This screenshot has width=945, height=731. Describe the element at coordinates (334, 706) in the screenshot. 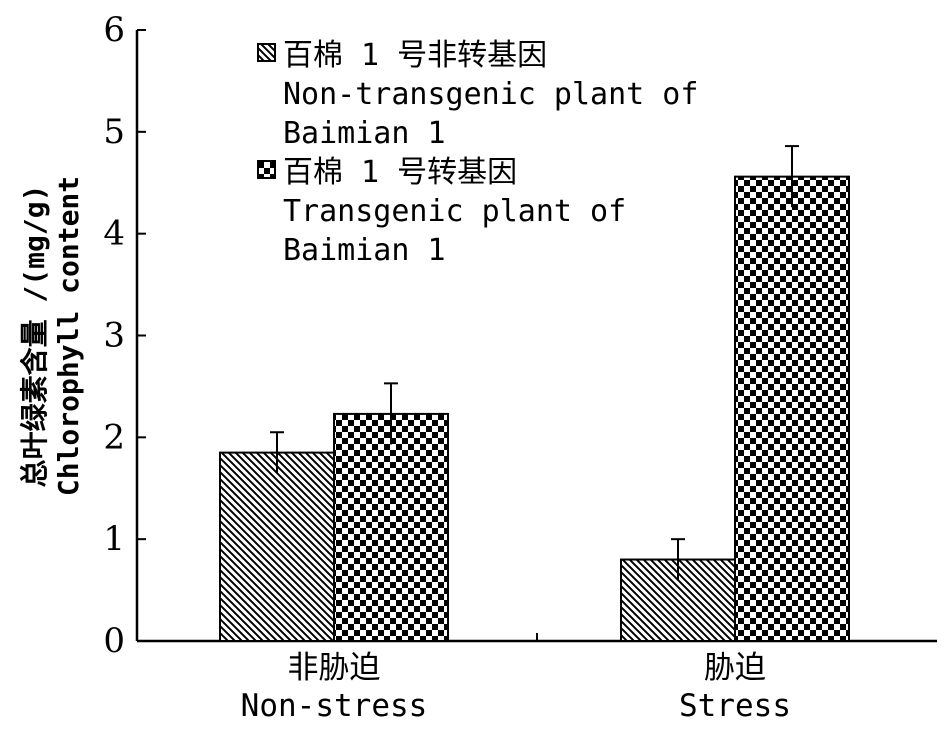

I see `x-category-label-en-0: Non-stress` at that location.